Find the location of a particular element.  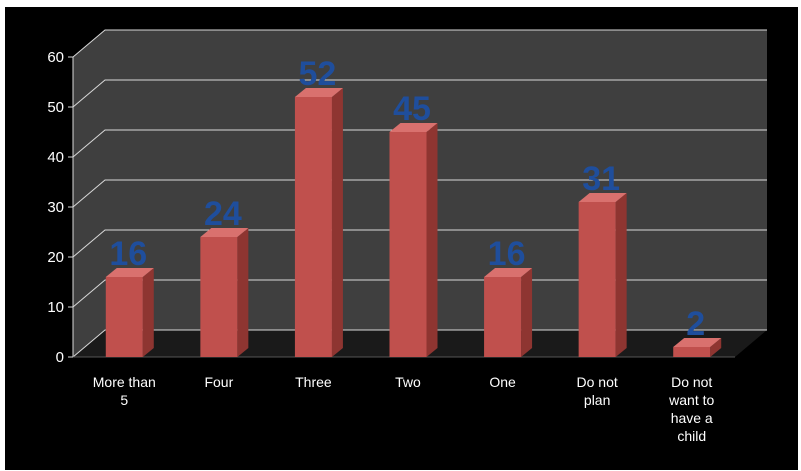

x-tick-label-line: child is located at coordinates (691, 436).